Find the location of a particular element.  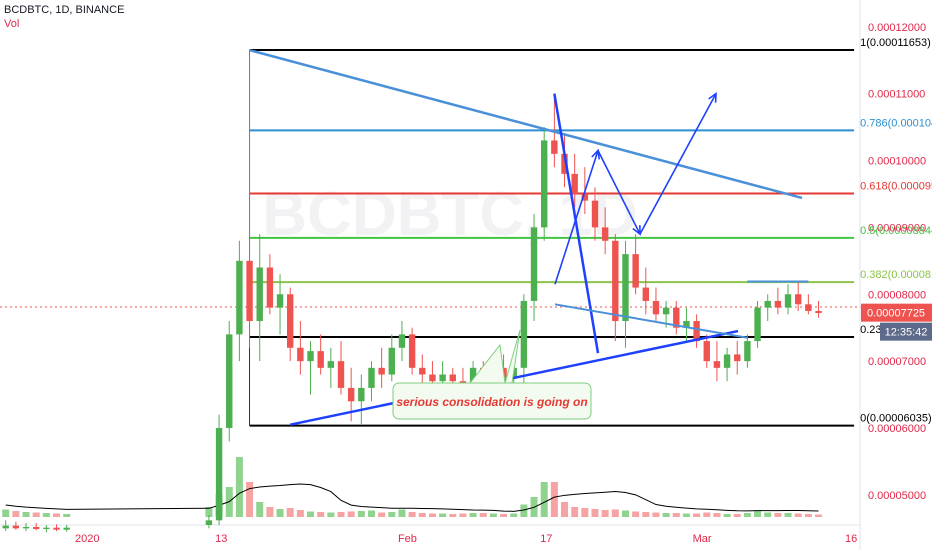

time-axis-tick: 17 is located at coordinates (546, 539).